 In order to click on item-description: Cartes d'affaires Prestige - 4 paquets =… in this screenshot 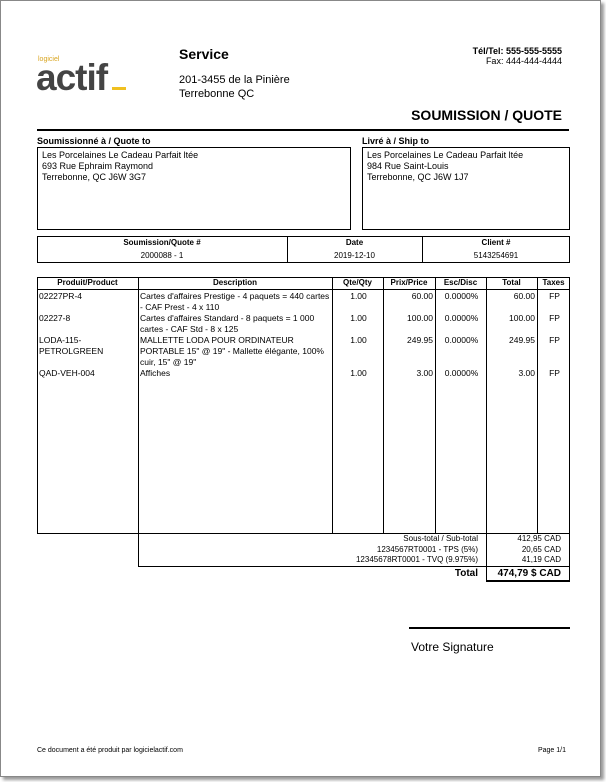, I will do `click(235, 301)`.